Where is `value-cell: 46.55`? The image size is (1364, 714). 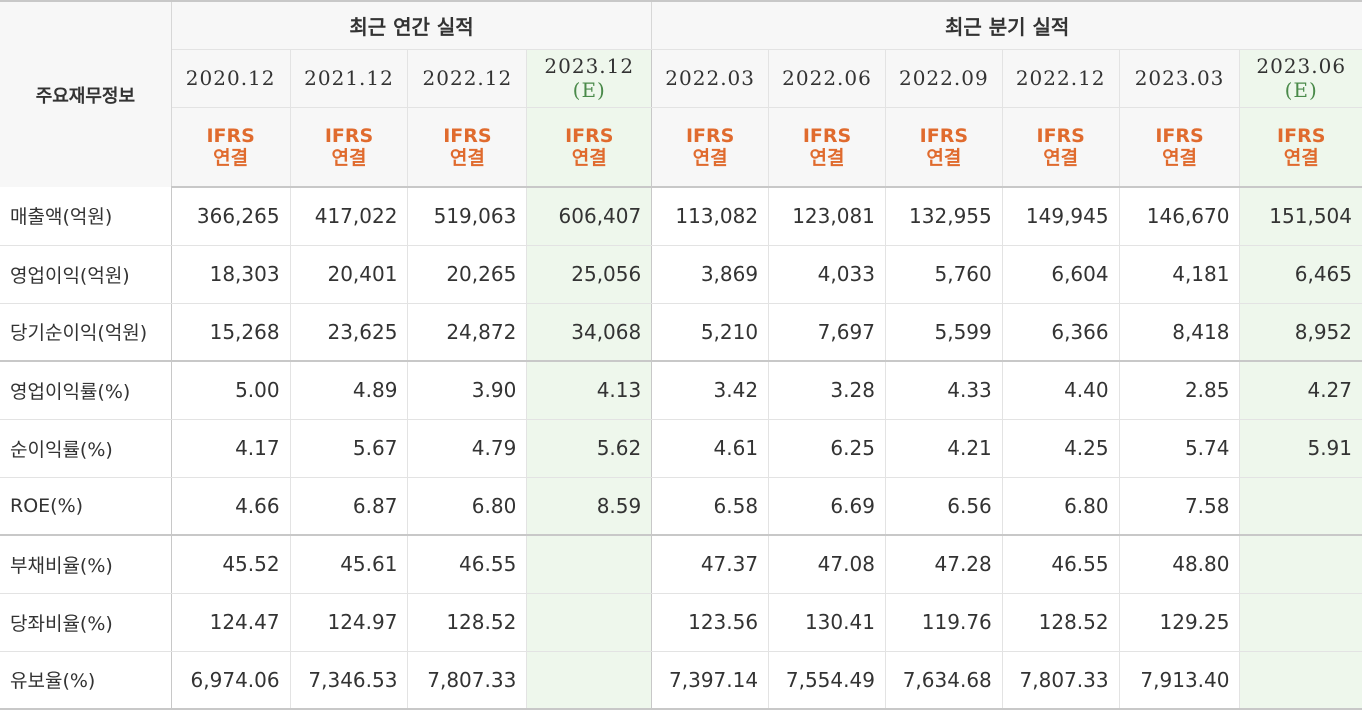
value-cell: 46.55 is located at coordinates (467, 564).